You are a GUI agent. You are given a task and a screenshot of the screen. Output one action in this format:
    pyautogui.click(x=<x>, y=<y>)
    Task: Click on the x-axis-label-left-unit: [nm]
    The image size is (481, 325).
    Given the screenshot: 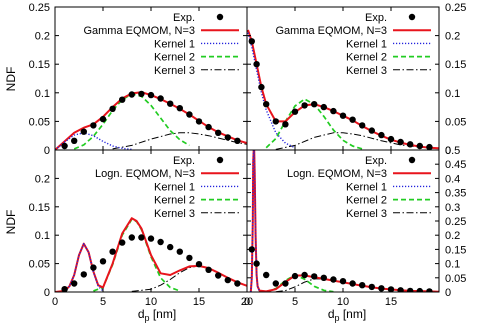 What is the action you would take?
    pyautogui.click(x=163, y=314)
    